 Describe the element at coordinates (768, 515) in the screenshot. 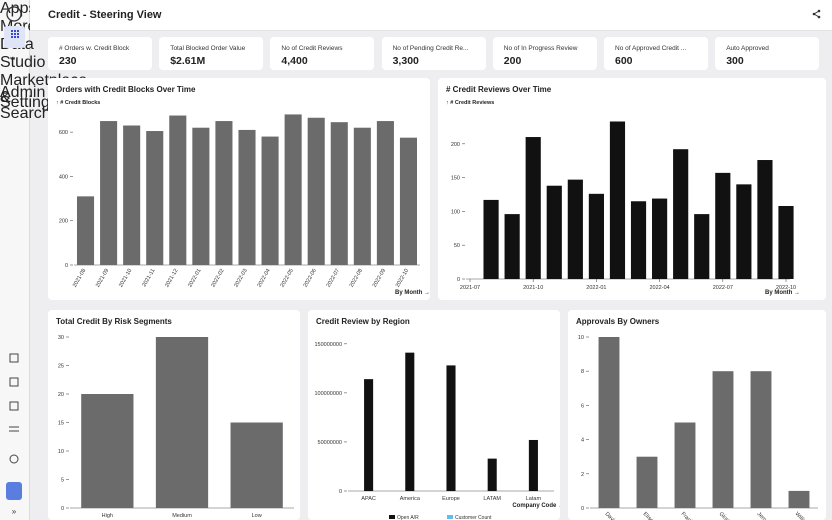

I see `x-tick-label: Jerry Jones` at that location.